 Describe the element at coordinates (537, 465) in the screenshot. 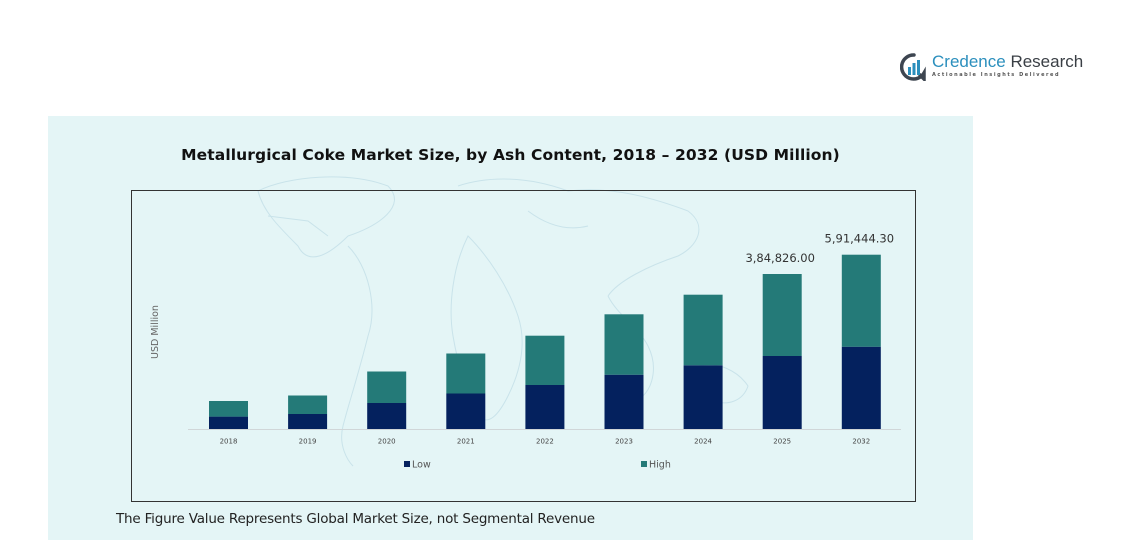

I see `legend: Low High` at that location.